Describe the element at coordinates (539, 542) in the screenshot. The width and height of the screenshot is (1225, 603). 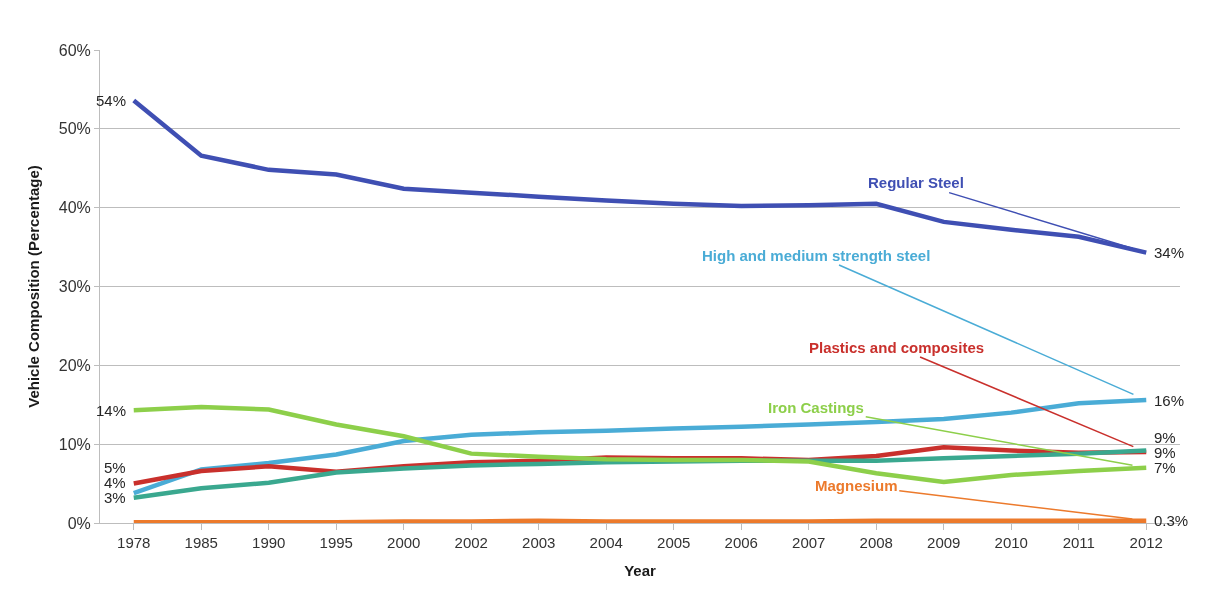
I see `x-tick-label: 2003` at that location.